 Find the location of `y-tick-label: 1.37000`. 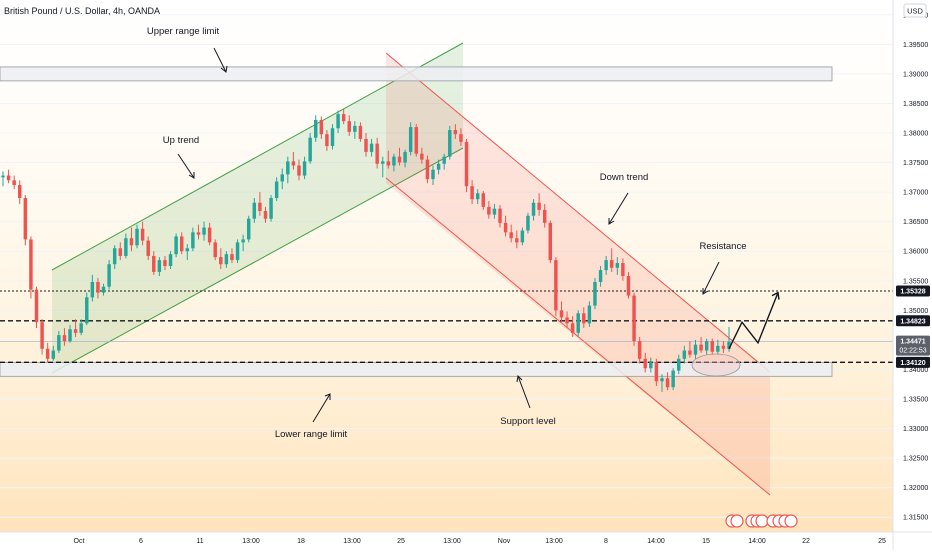

y-tick-label: 1.37000 is located at coordinates (915, 193).